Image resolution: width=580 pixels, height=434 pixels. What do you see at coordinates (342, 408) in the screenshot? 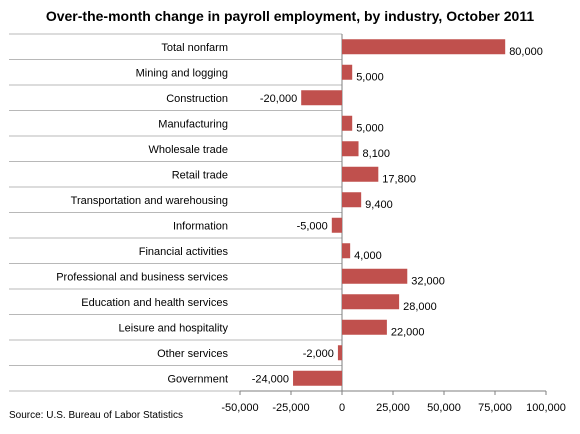
I see `x-tick-label: 0` at bounding box center [342, 408].